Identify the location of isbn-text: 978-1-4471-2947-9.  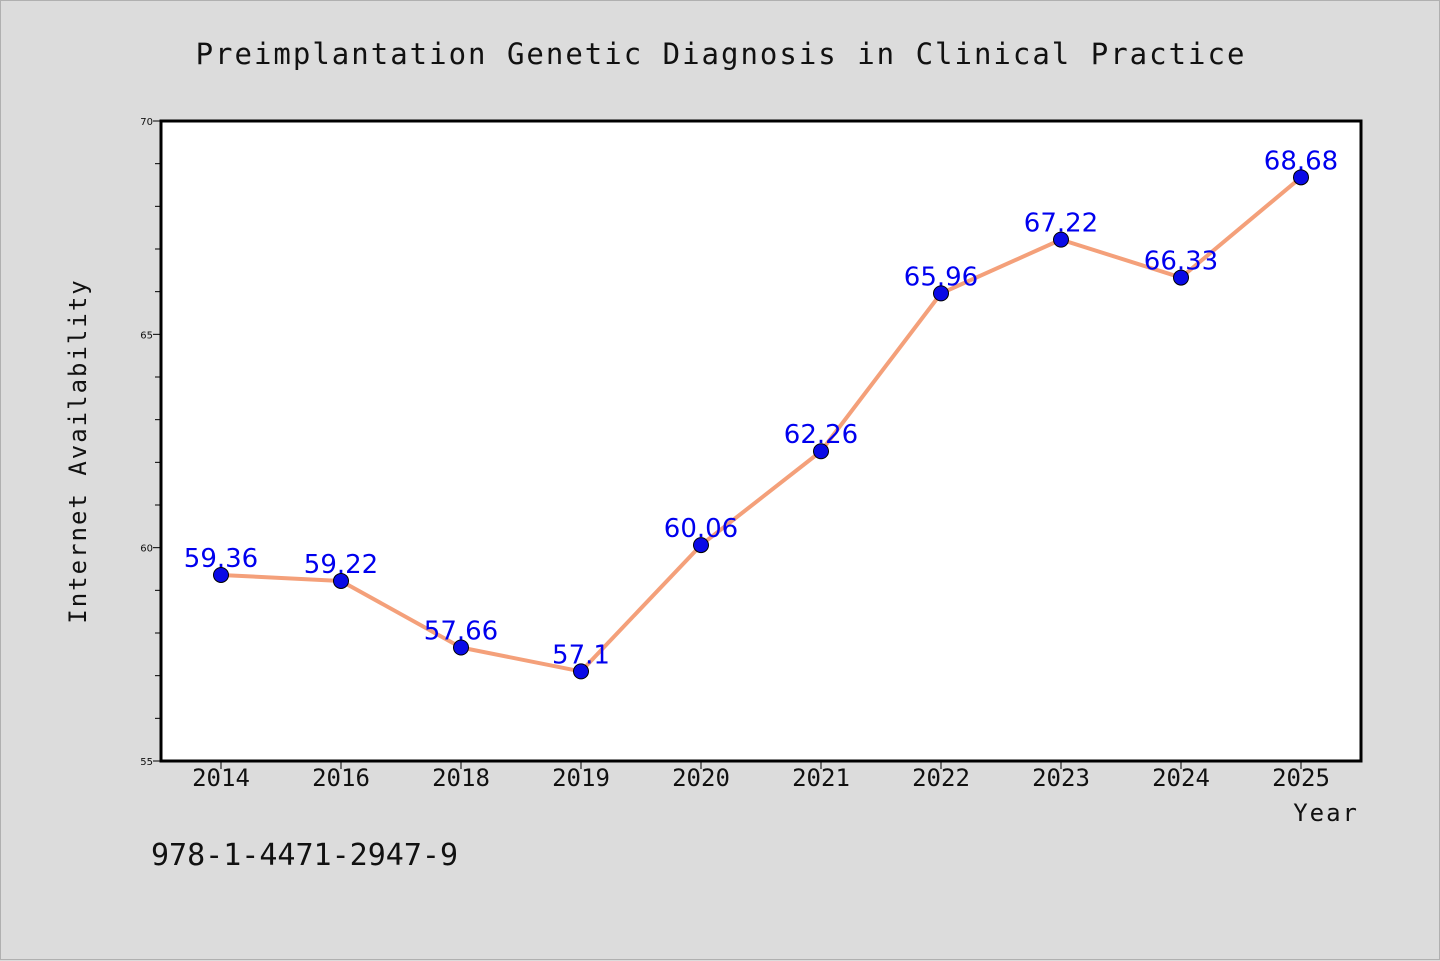
(304, 855).